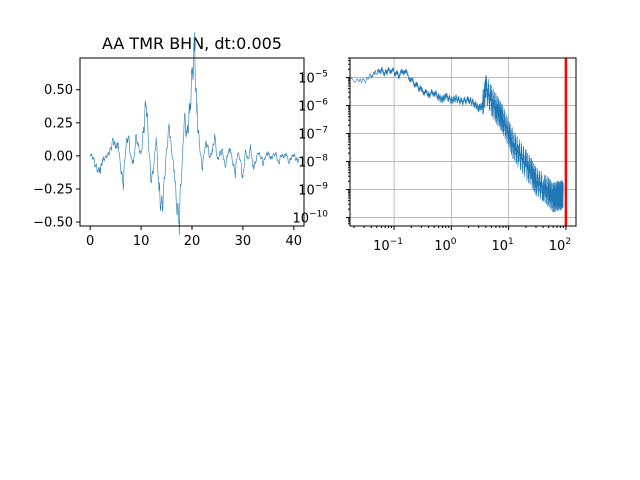 This screenshot has height=480, width=640. I want to click on spectrum-plot-area, so click(458, 142).